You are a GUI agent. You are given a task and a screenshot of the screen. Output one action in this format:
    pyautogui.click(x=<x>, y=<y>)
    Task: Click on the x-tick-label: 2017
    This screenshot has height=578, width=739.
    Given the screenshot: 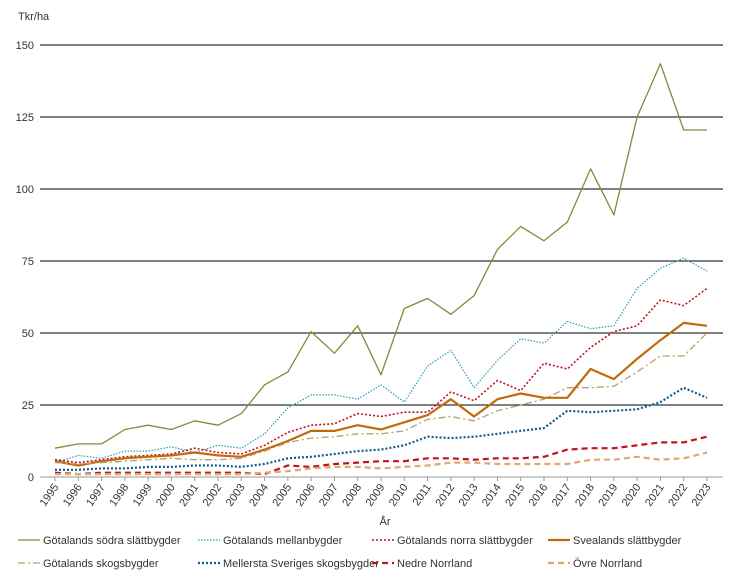 What is the action you would take?
    pyautogui.click(x=562, y=495)
    